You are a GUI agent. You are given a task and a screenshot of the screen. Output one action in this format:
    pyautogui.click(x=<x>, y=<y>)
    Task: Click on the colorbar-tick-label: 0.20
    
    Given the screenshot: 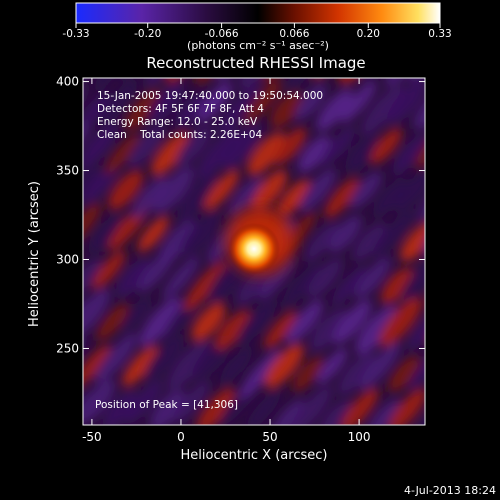 What is the action you would take?
    pyautogui.click(x=368, y=34)
    